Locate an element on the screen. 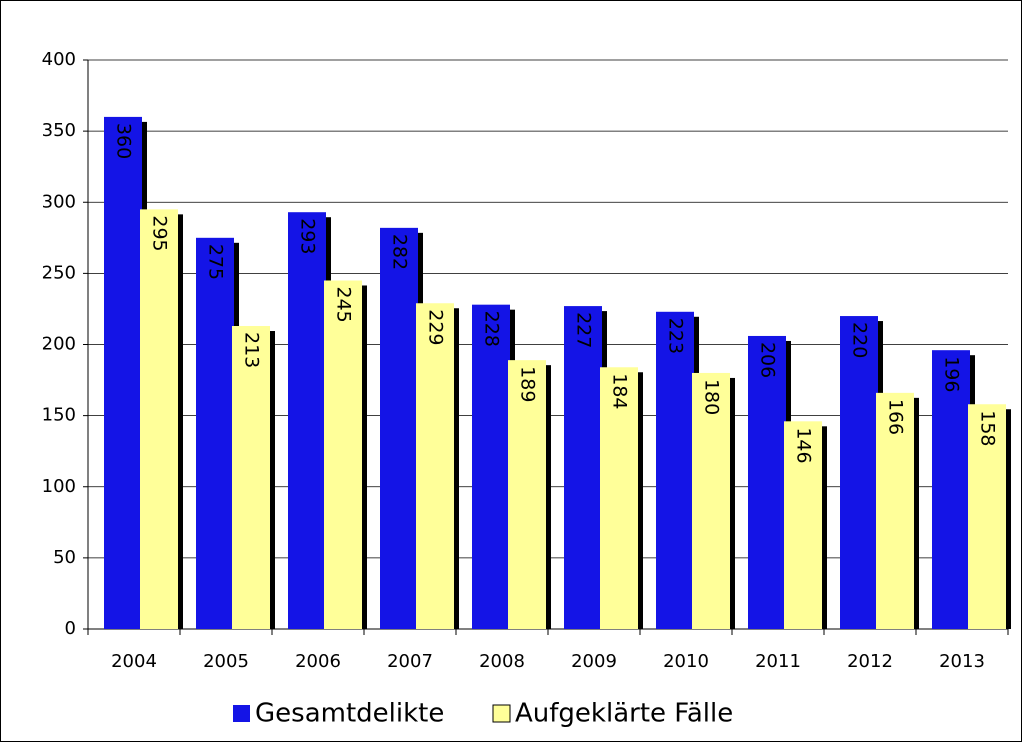 The image size is (1023, 747). value-label: 206 is located at coordinates (768, 360).